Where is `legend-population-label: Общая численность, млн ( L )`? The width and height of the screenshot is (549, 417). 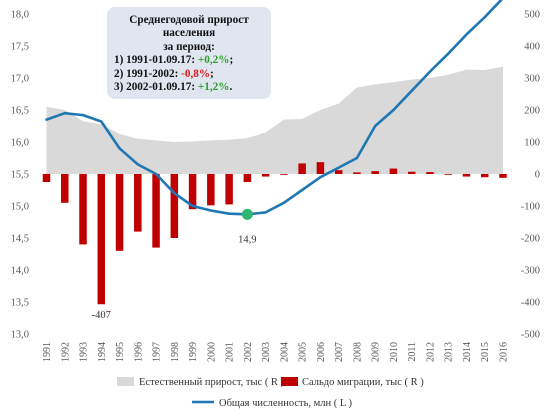
legend-population-label: Общая численность, млн ( L ) is located at coordinates (286, 403).